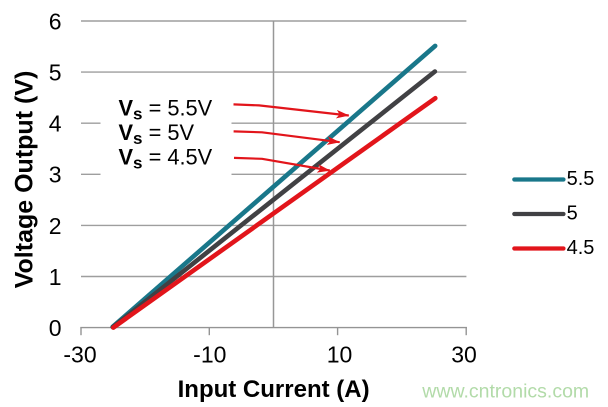 This screenshot has height=407, width=608. What do you see at coordinates (274, 389) in the screenshot?
I see `svg-text: Input Current (A)` at bounding box center [274, 389].